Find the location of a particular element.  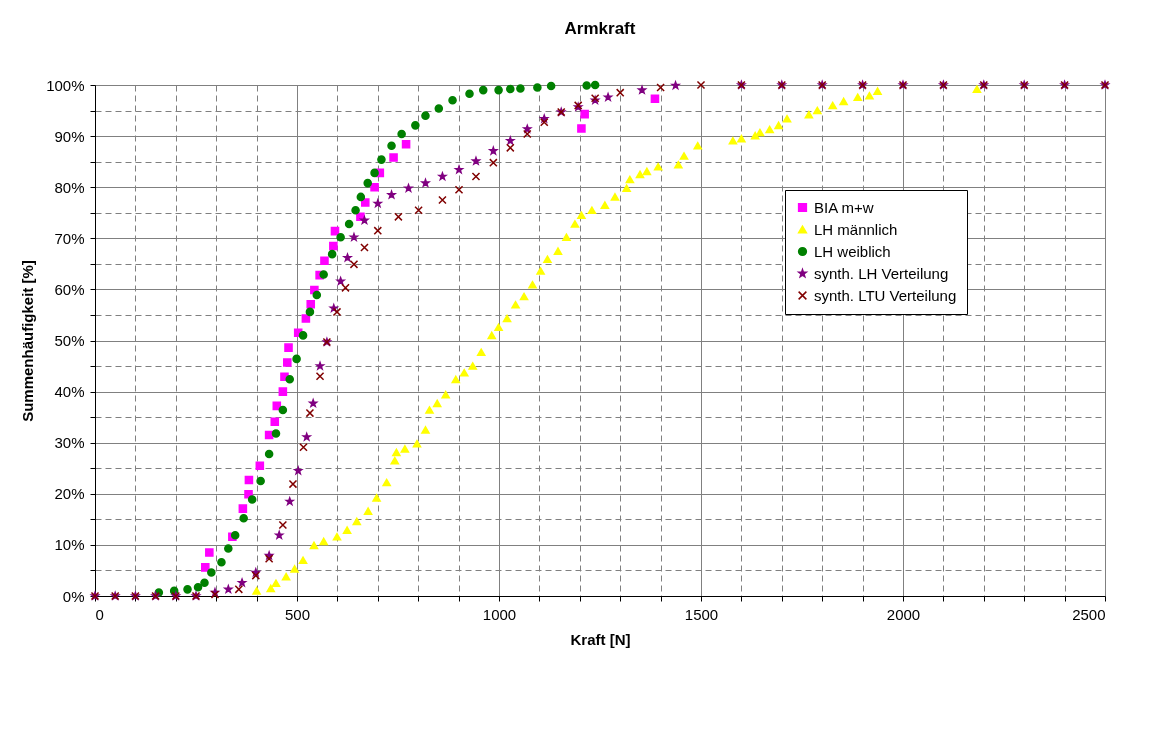

y-tick-label: 90% is located at coordinates (69, 136).